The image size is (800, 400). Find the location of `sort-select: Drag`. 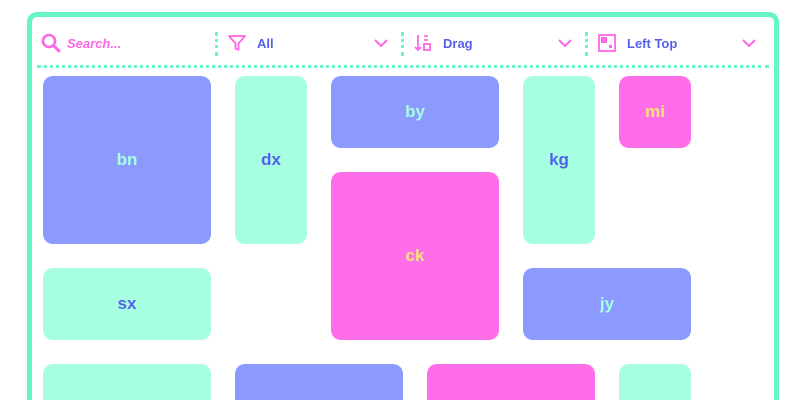

sort-select: Drag is located at coordinates (493, 43).